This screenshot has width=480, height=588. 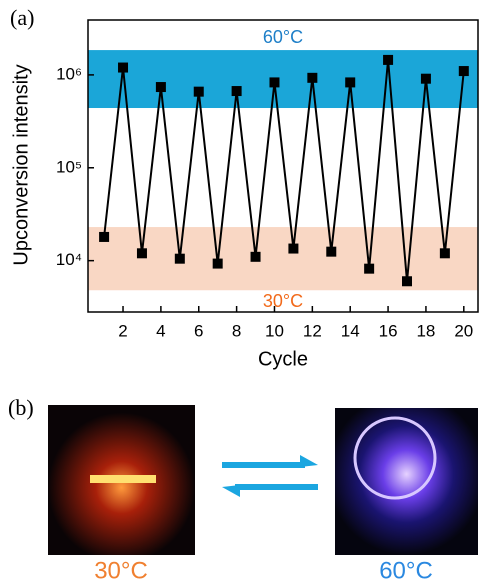 What do you see at coordinates (160, 330) in the screenshot?
I see `x-tick-label: 4` at bounding box center [160, 330].